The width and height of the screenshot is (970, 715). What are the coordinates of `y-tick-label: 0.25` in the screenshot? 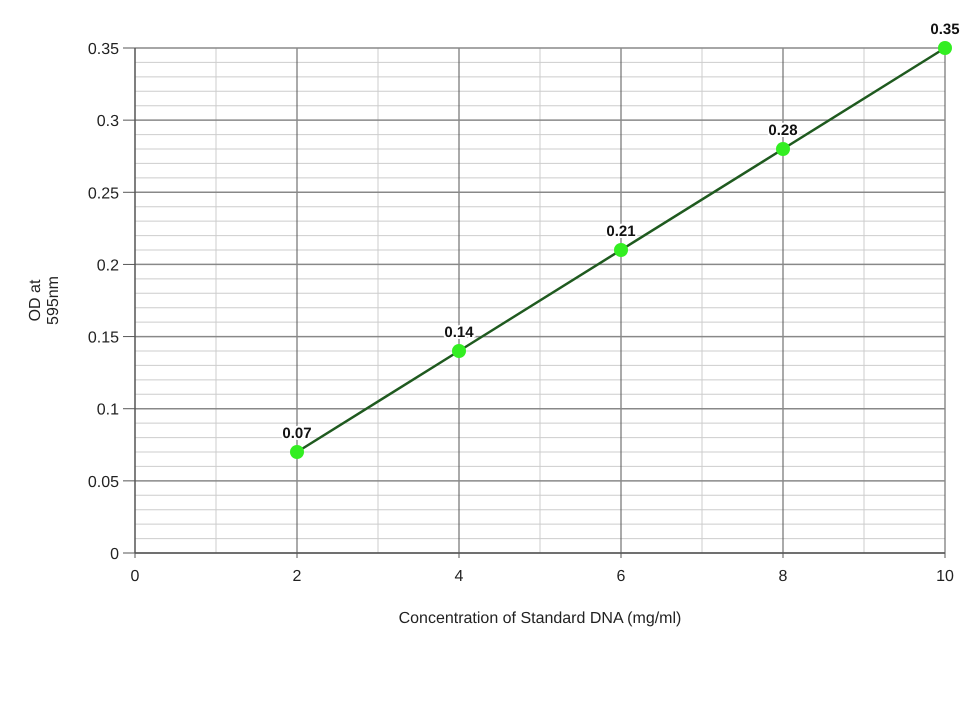 It's located at (104, 193).